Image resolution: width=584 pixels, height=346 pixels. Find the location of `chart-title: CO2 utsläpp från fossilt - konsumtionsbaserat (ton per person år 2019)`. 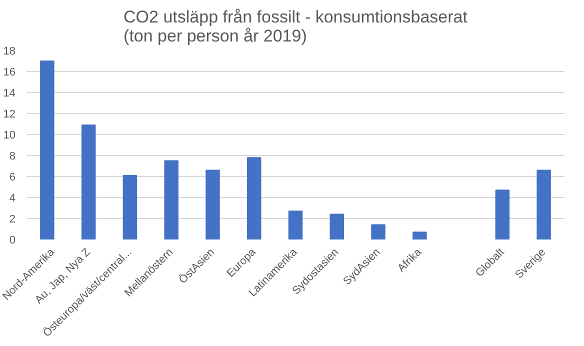

chart-title: CO2 utsläpp från fossilt - konsumtionsbaserat (ton per person år 2019) is located at coordinates (296, 27).